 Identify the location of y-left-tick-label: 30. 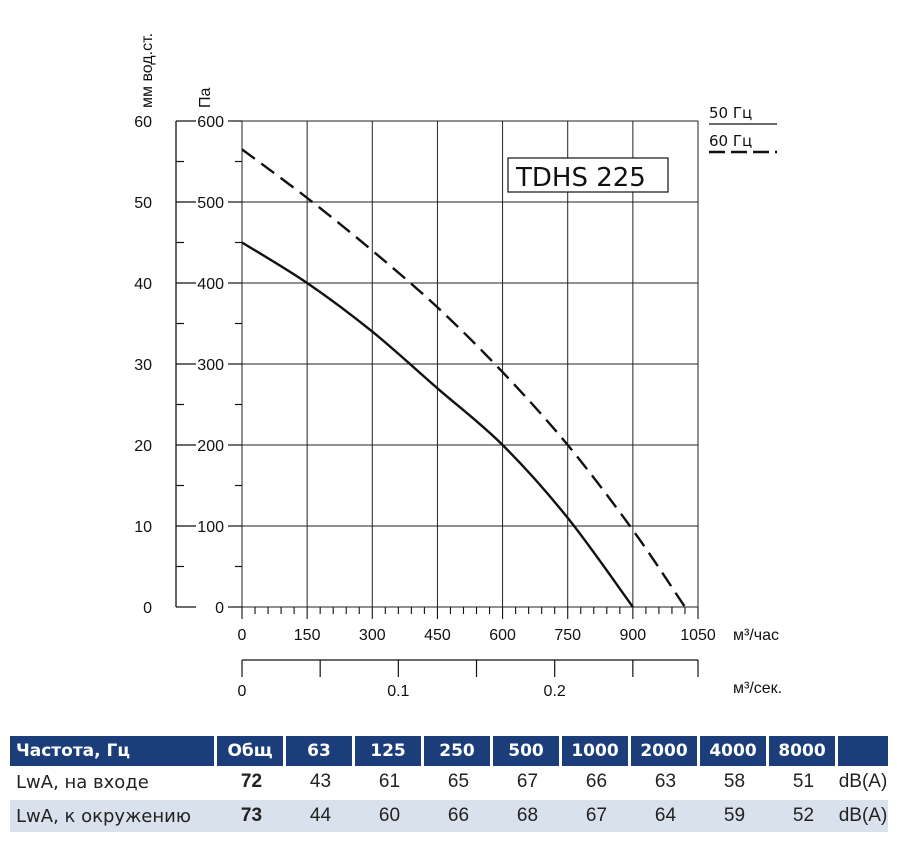
(143, 365).